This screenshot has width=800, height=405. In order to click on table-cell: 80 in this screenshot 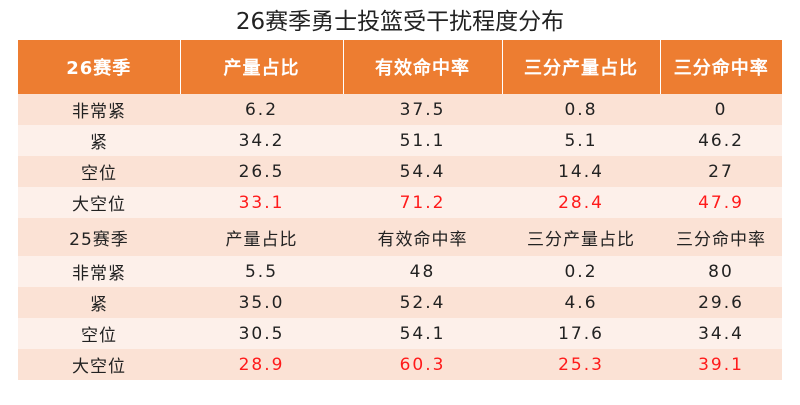, I will do `click(721, 271)`.